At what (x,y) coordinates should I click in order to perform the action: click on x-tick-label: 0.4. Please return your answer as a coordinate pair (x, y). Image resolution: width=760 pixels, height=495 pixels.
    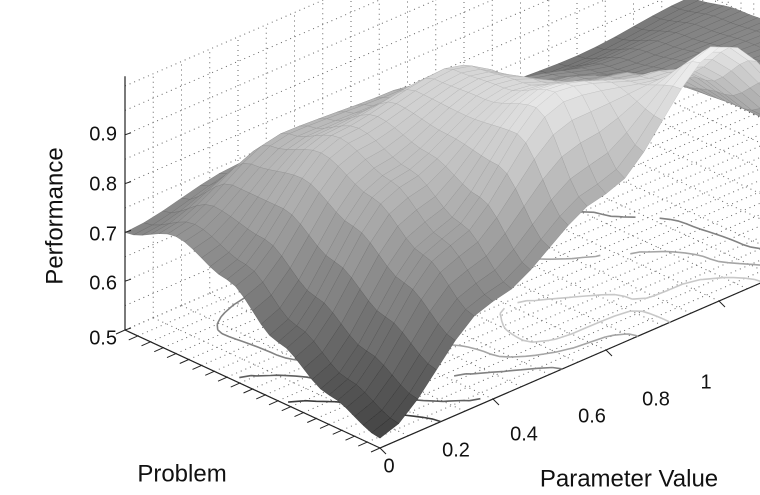
    Looking at the image, I should click on (524, 434).